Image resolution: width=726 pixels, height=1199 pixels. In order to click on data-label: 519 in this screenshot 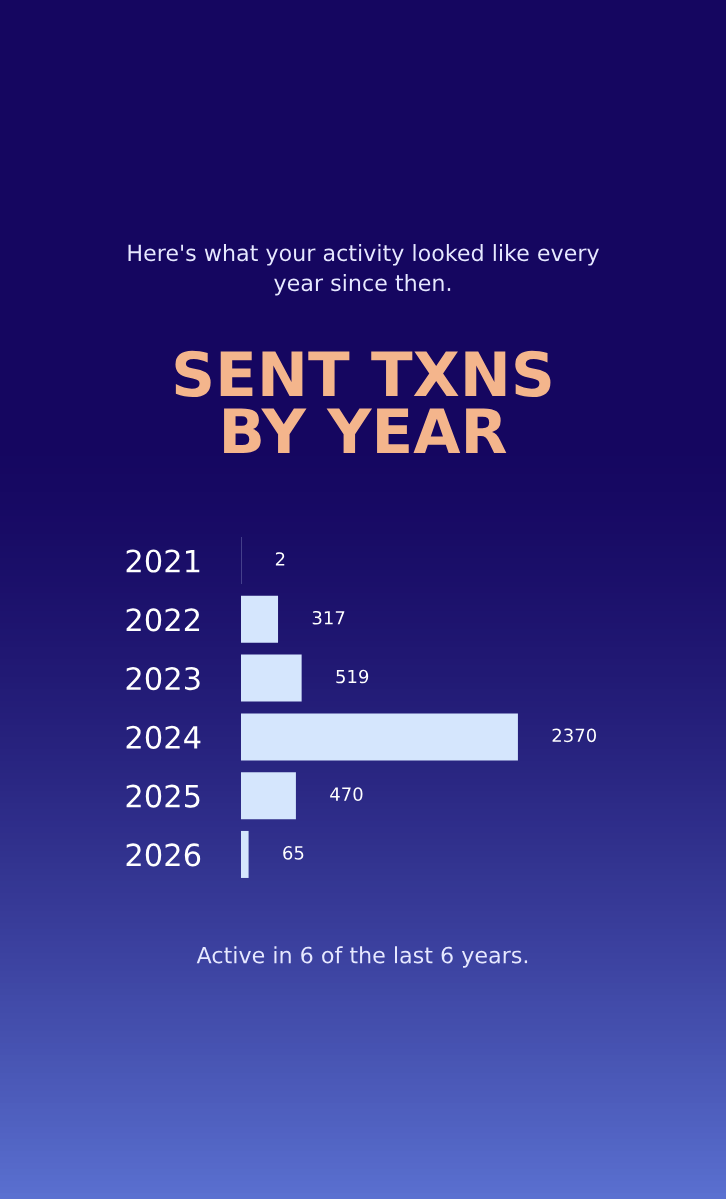, I will do `click(352, 676)`.